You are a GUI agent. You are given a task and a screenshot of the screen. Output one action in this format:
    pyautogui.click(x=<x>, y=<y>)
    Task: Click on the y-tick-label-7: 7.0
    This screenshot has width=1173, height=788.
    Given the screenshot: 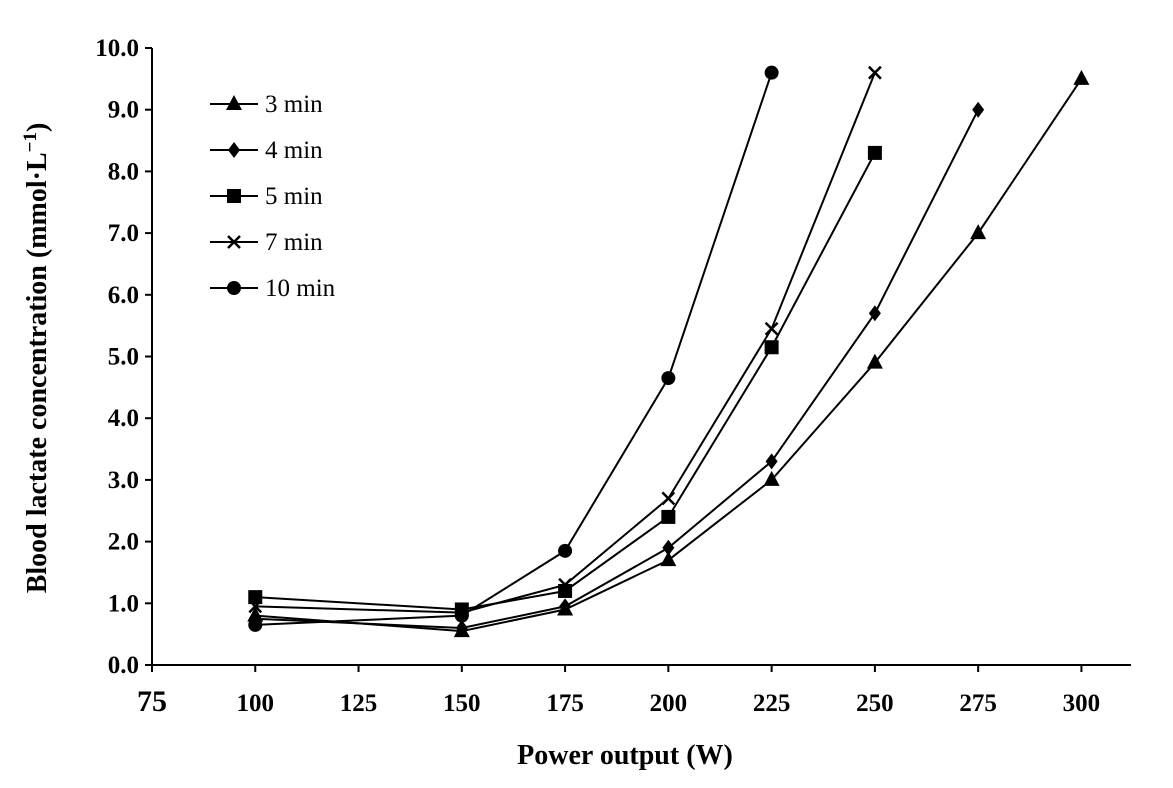 What is the action you would take?
    pyautogui.click(x=123, y=233)
    